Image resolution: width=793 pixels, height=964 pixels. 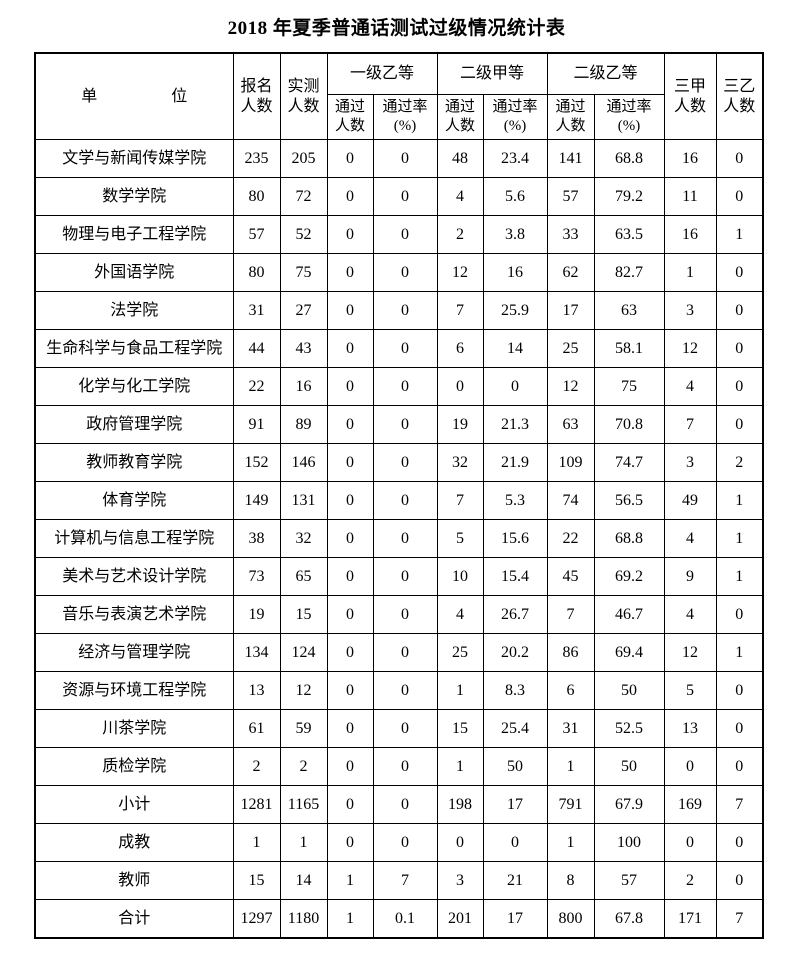 I want to click on header-group-level2a: 二级甲等, so click(x=492, y=73).